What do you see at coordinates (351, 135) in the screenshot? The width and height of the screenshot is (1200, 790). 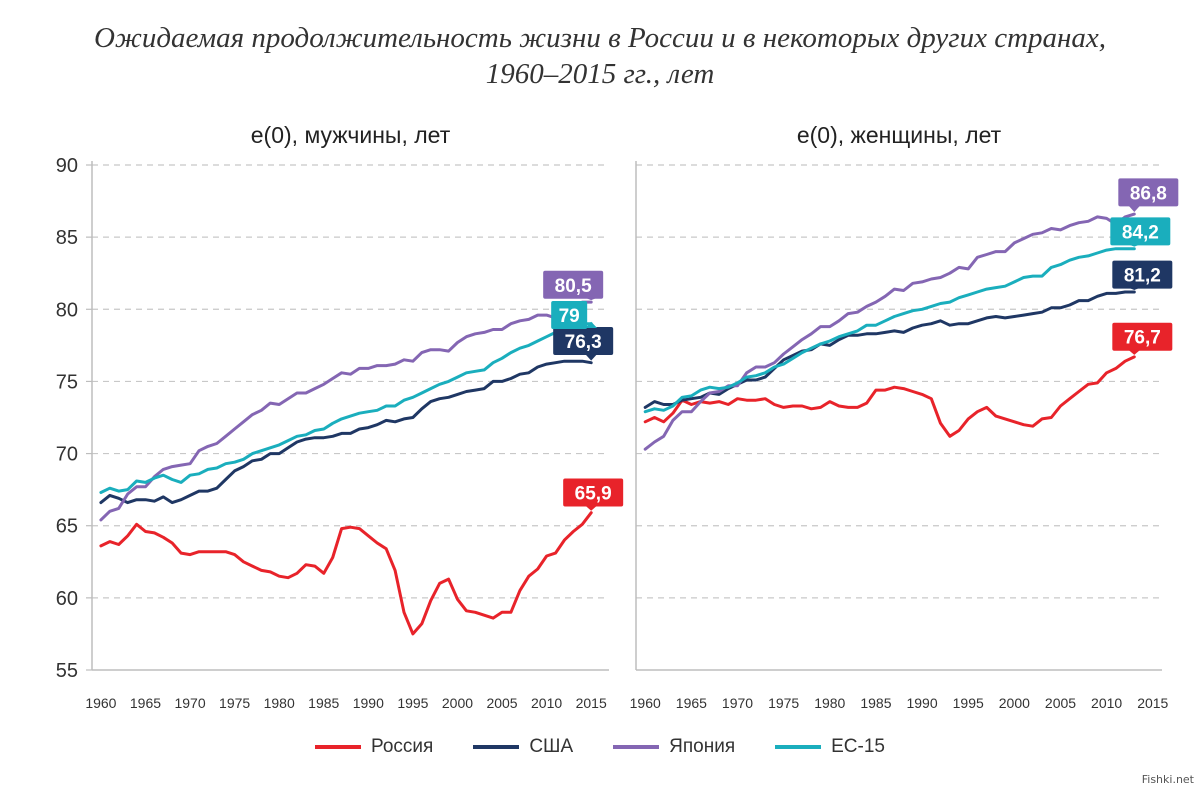 I see `panel-title: e(0), мужчины, лет` at bounding box center [351, 135].